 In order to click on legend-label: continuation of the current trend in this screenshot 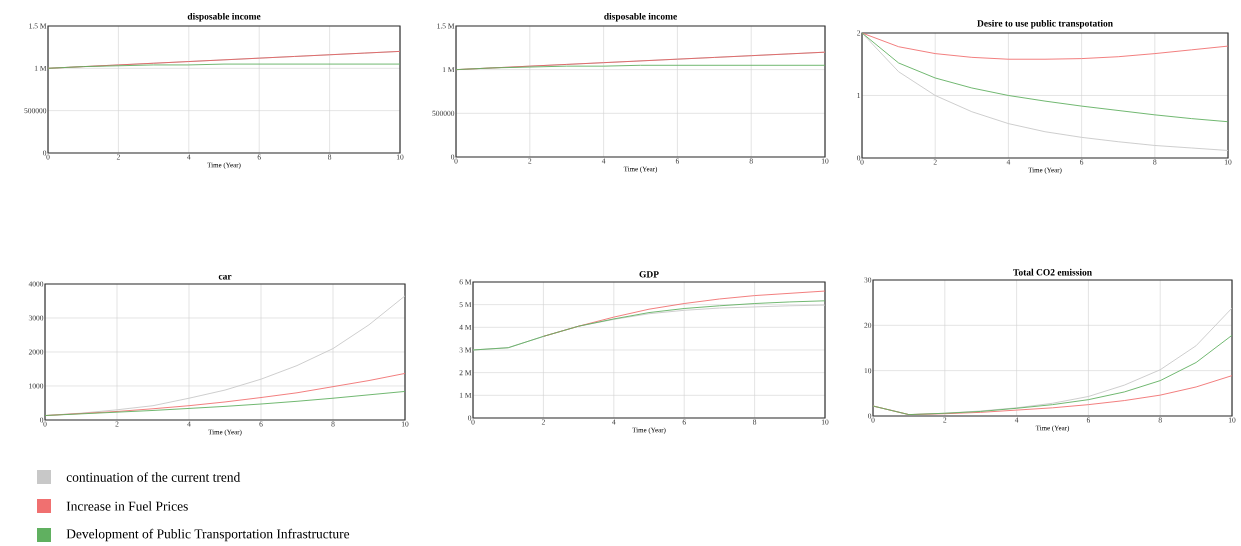, I will do `click(153, 477)`.